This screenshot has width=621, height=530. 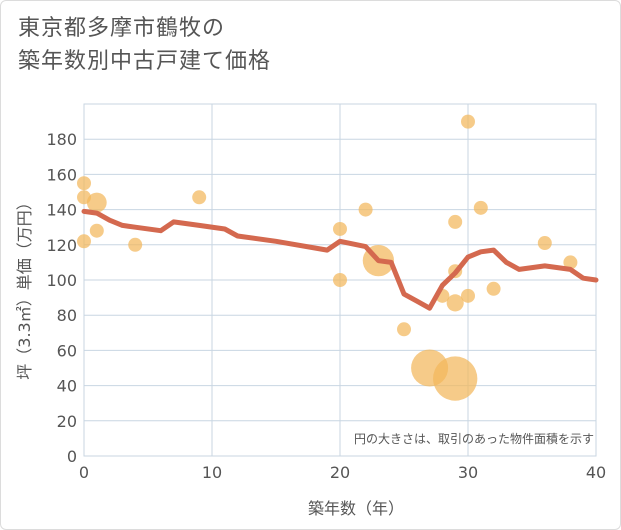 I want to click on y-tick-label: 160, so click(x=61, y=174).